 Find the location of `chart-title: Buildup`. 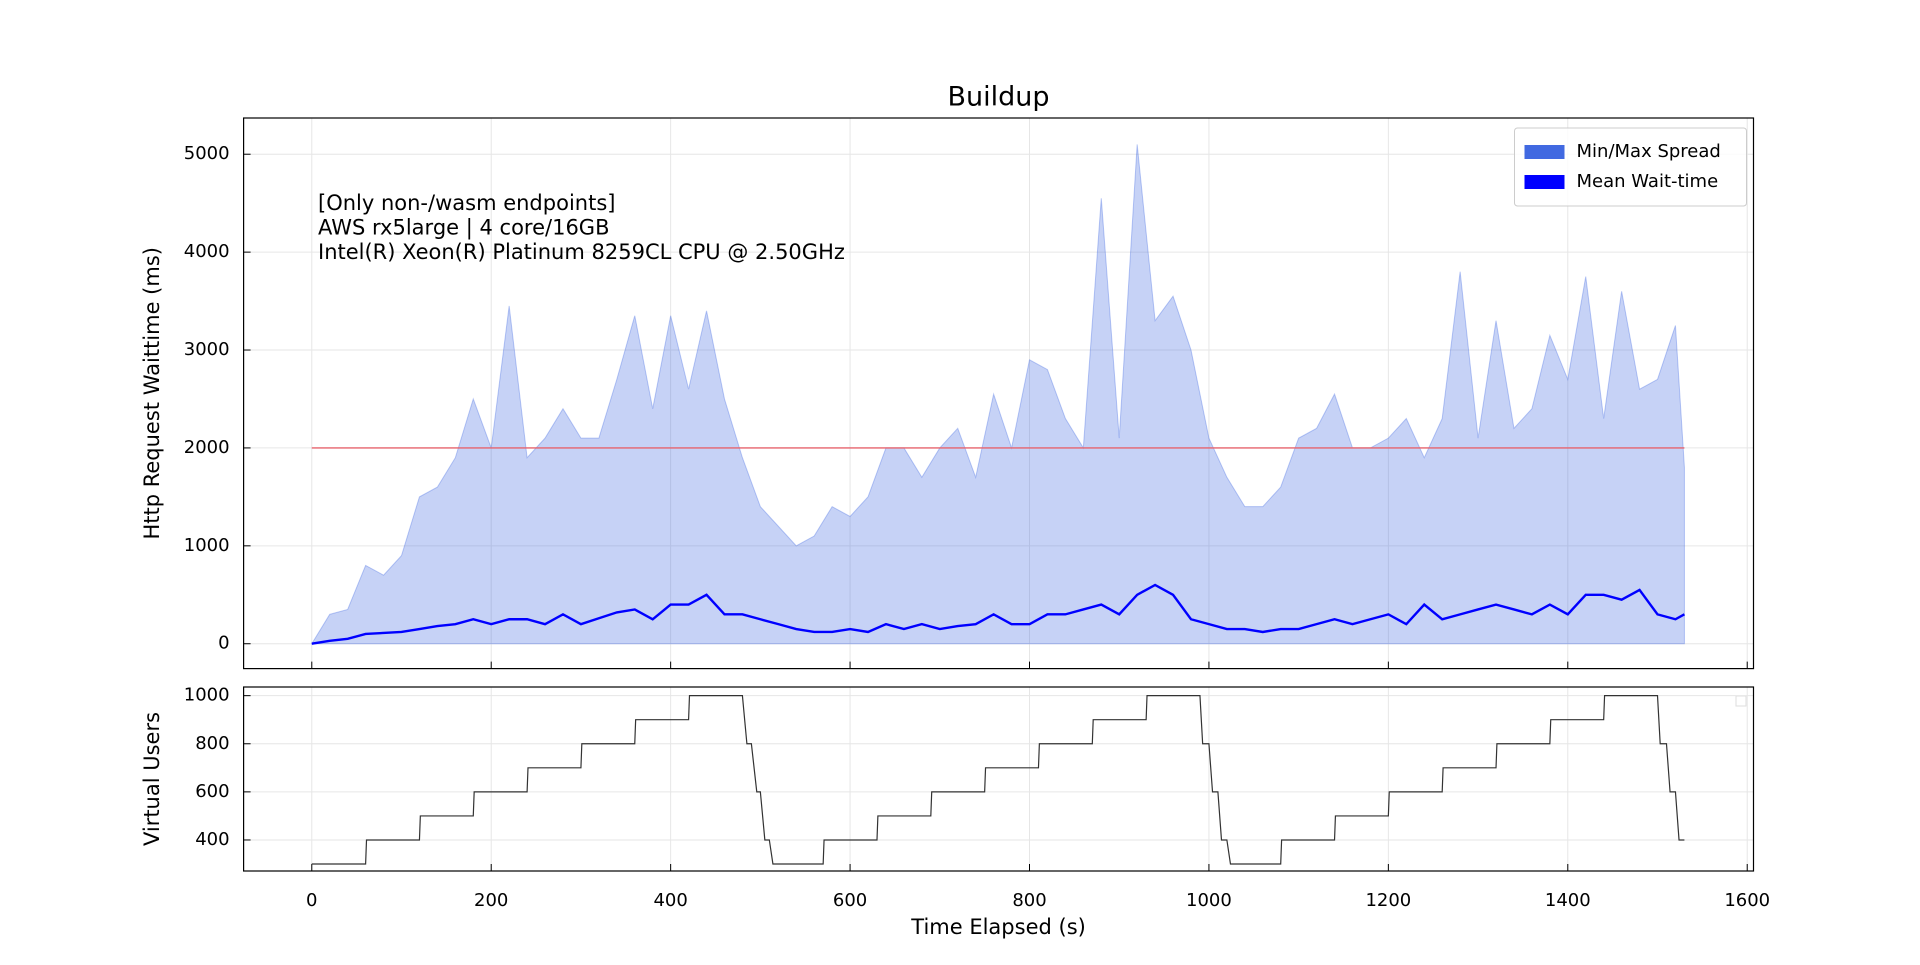

chart-title: Buildup is located at coordinates (999, 97).